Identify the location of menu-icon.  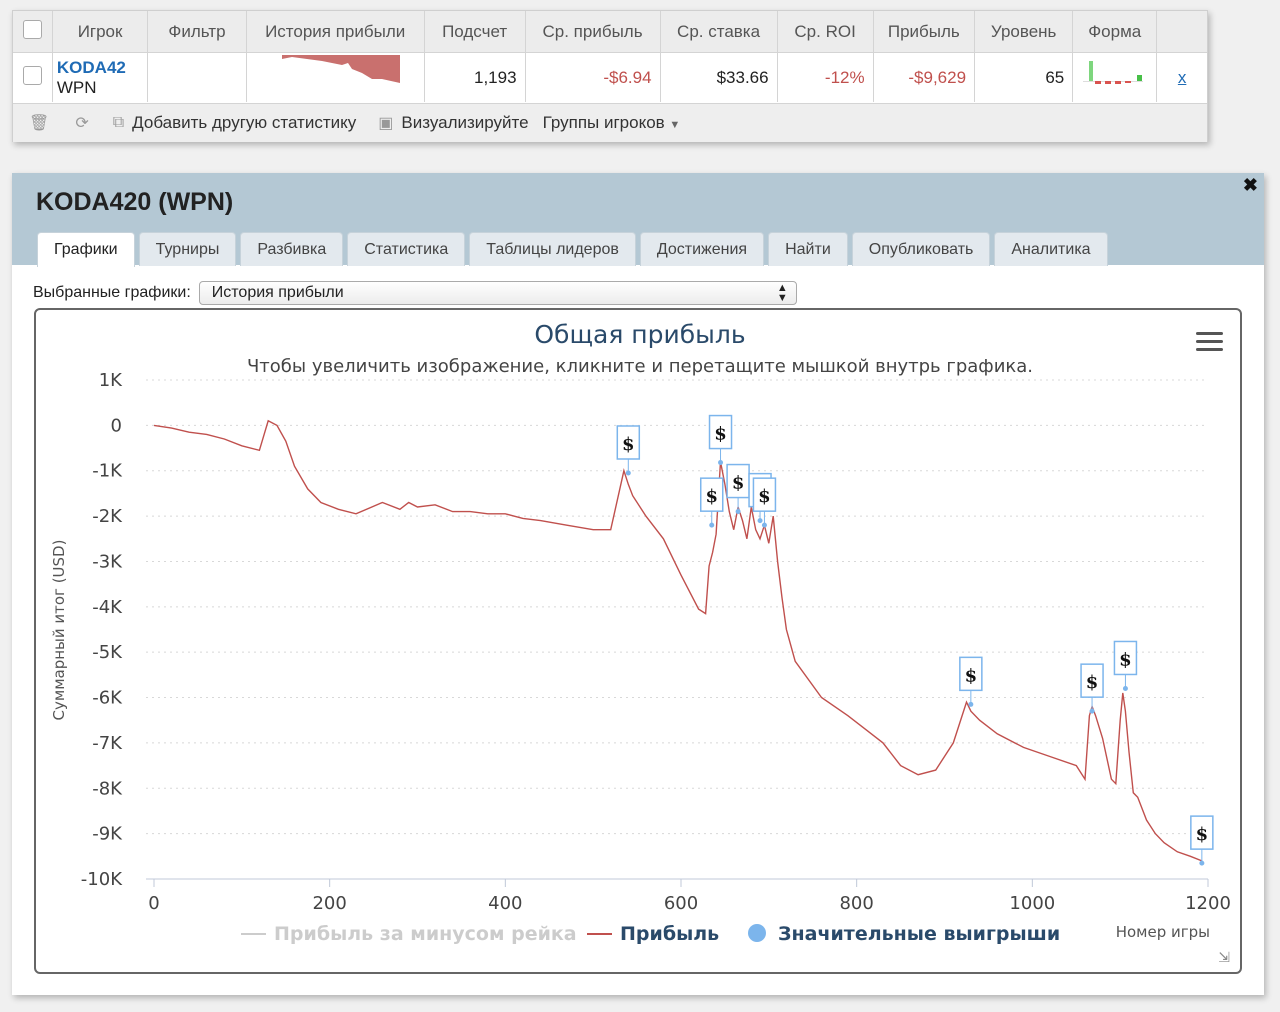
(1209, 341).